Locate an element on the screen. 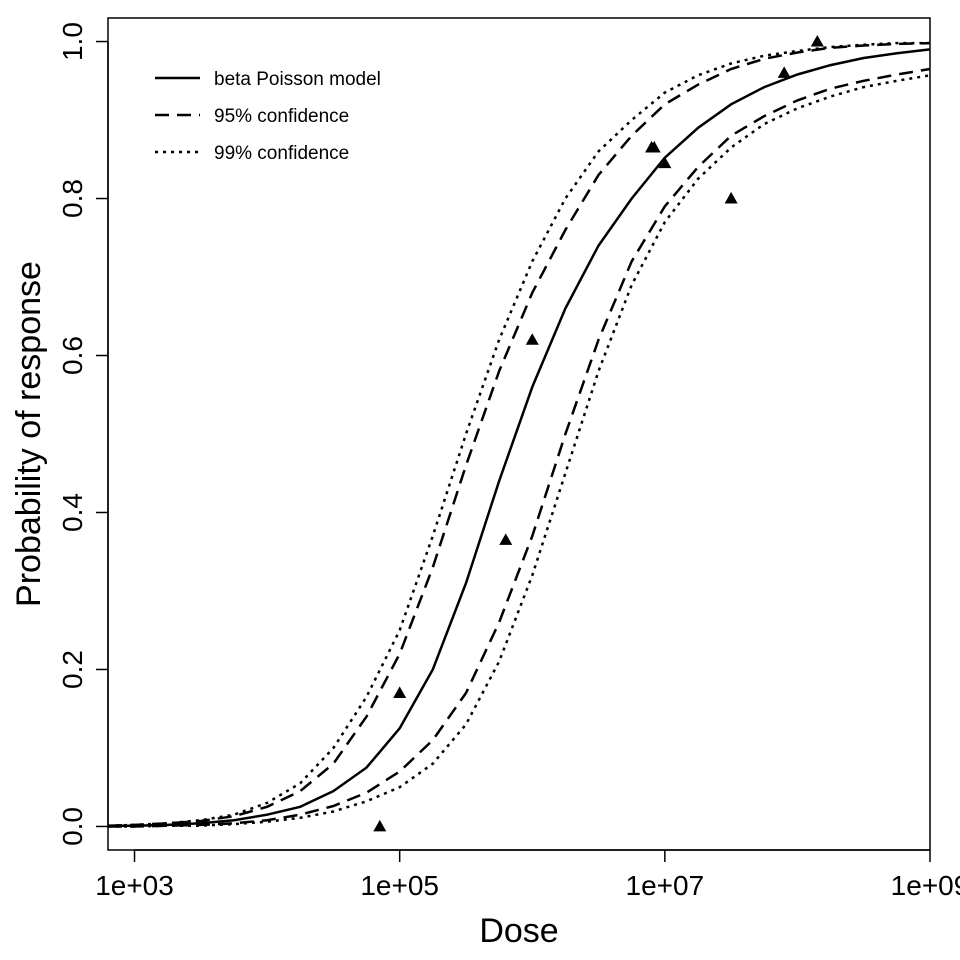  x-axis: 1e+03 1e+05 1e+07 1e+09 is located at coordinates (527, 875).